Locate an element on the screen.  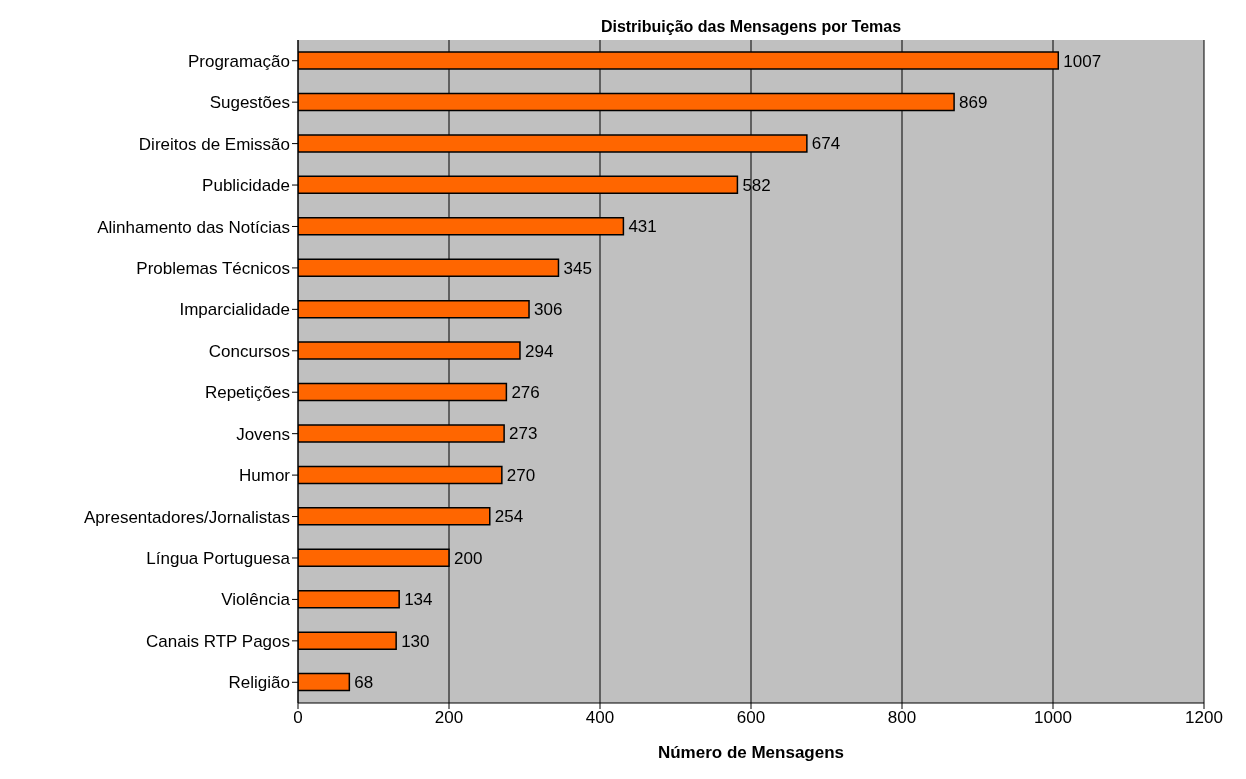
data-label: 582 is located at coordinates (756, 185).